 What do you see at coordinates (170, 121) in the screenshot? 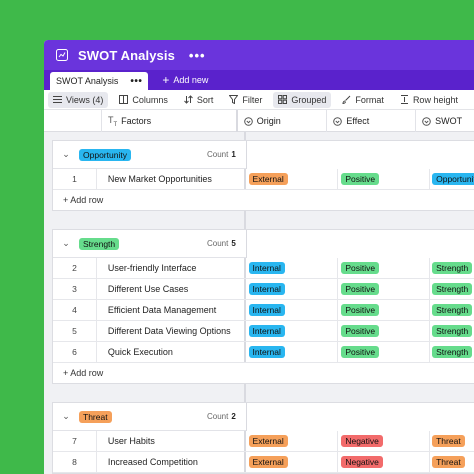
I see `column-header-factors: TT Factors` at bounding box center [170, 121].